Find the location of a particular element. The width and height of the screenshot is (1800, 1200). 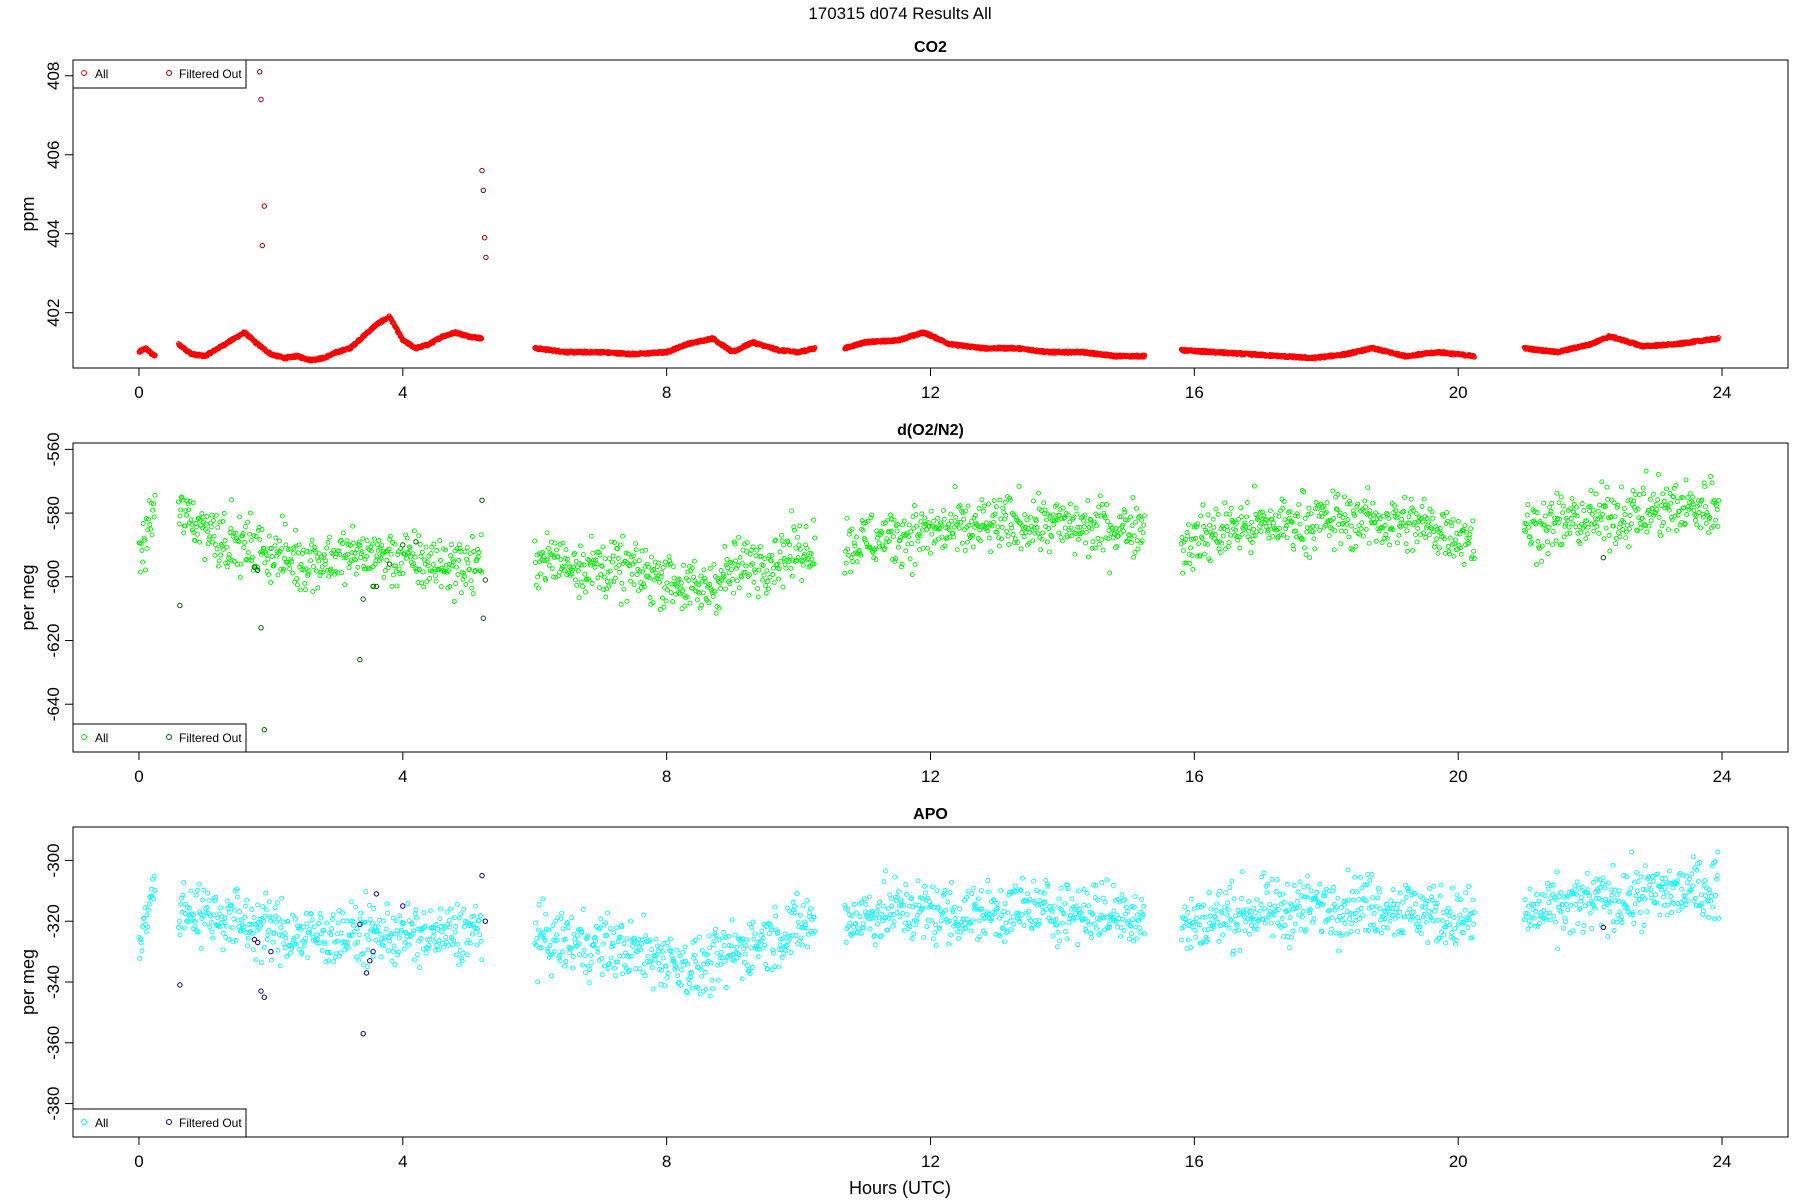

o2n2-y-tick-label: -580 is located at coordinates (53, 513).